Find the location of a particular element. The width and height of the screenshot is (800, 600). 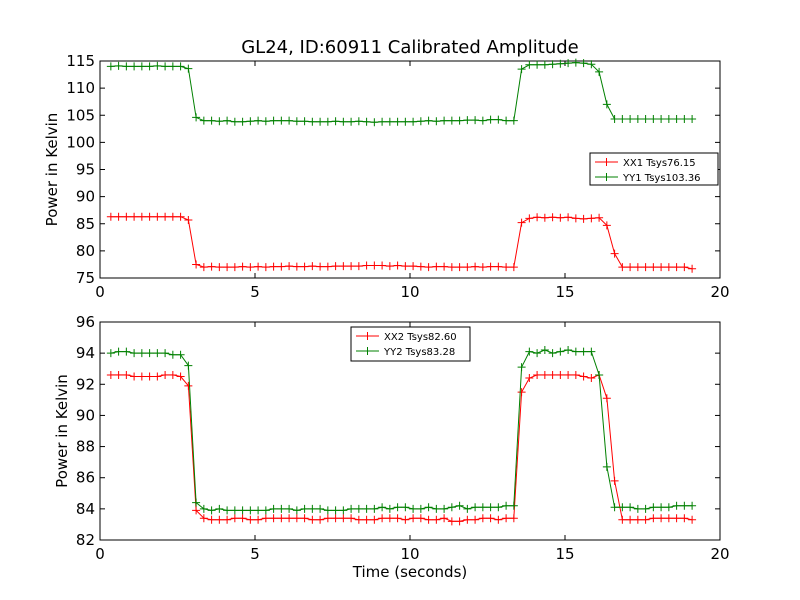

y-tick-label: 90 is located at coordinates (85, 197).